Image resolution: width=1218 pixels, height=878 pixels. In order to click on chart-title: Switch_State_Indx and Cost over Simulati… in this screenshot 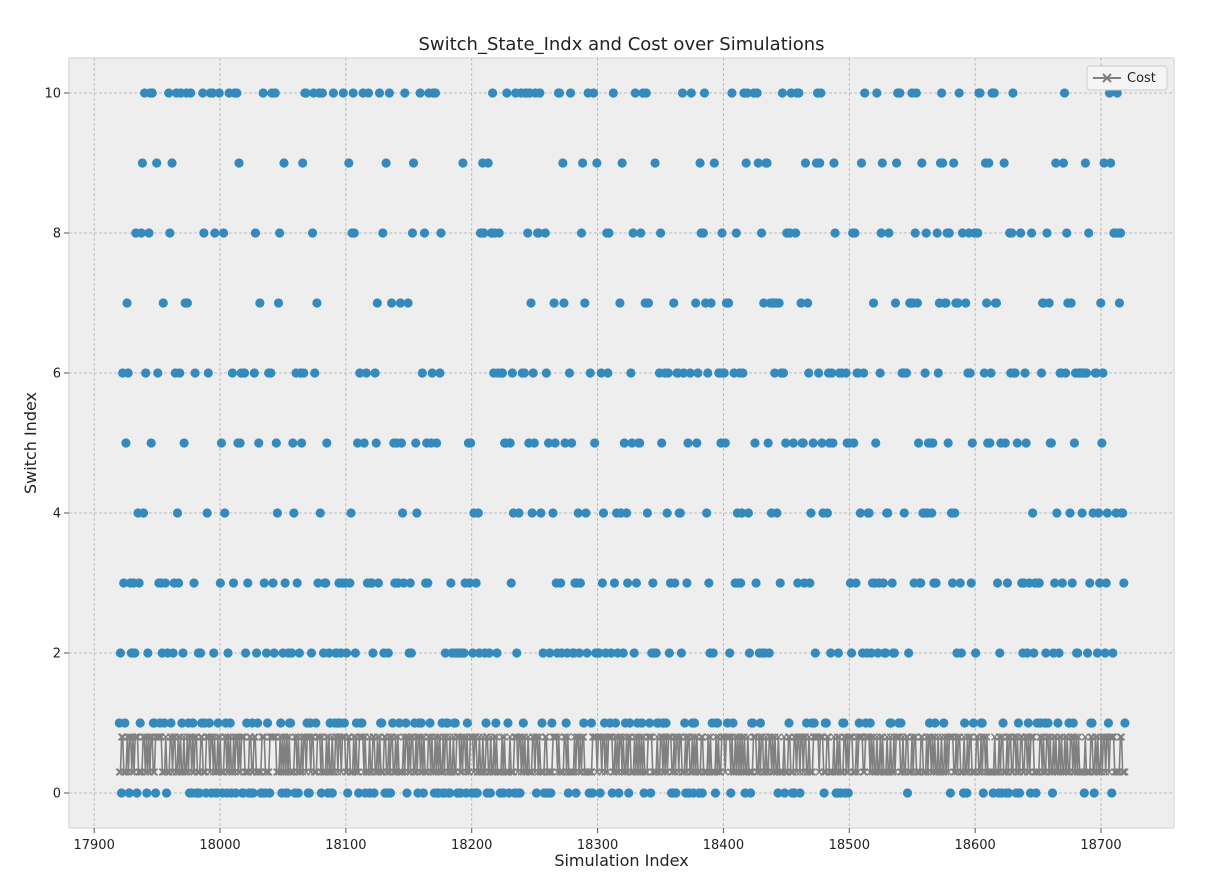, I will do `click(621, 44)`.